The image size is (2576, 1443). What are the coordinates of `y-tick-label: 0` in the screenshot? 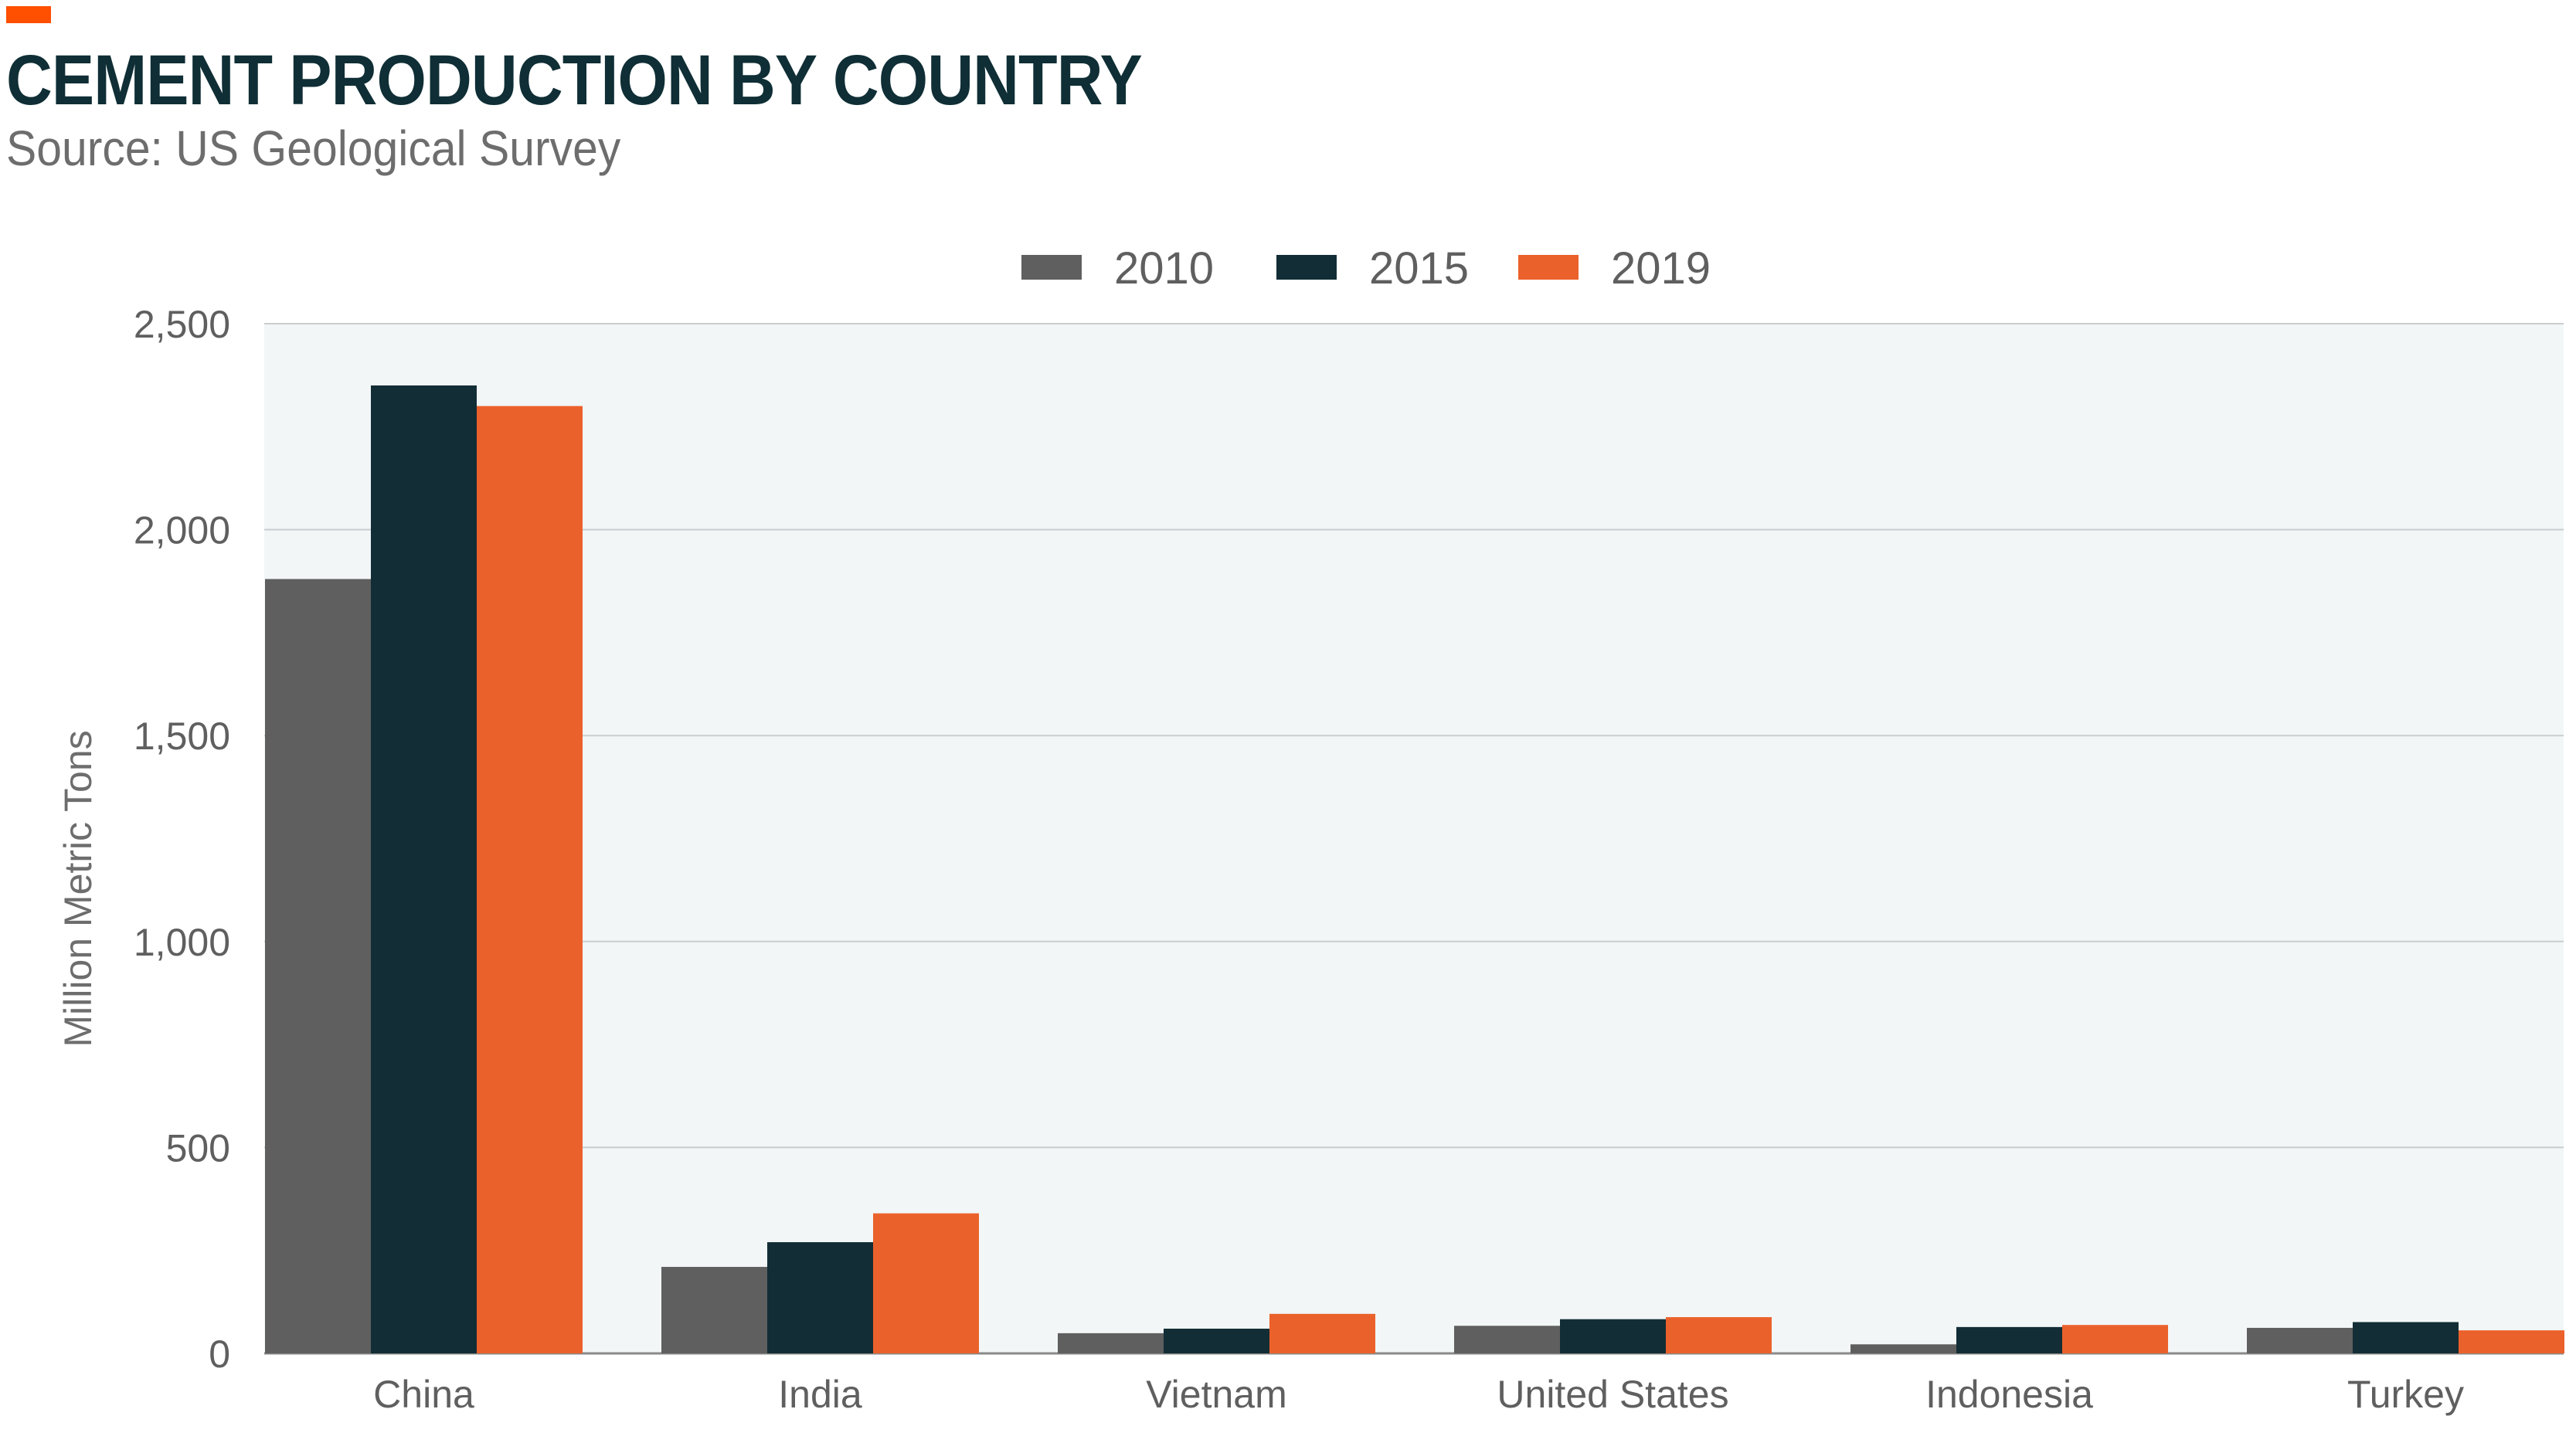 It's located at (219, 1354).